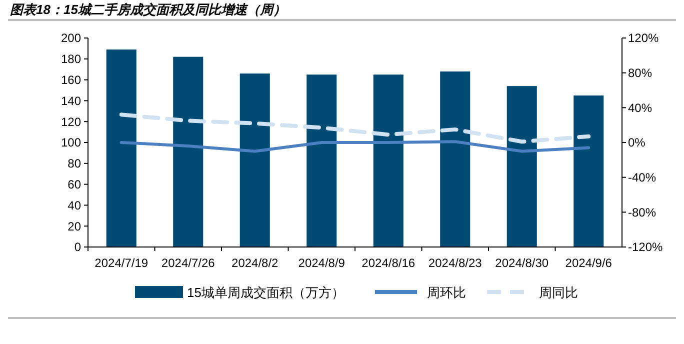  What do you see at coordinates (71, 80) in the screenshot?
I see `y-tick-label: 160` at bounding box center [71, 80].